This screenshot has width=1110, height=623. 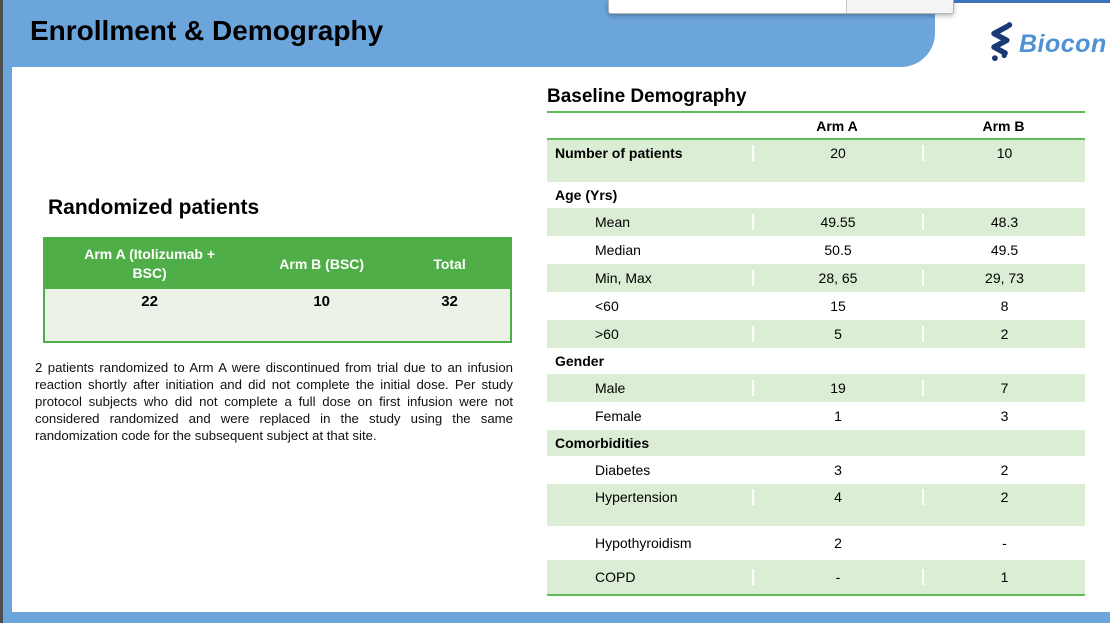 I want to click on table-row: Mean 49.55 48.3, so click(x=816, y=222).